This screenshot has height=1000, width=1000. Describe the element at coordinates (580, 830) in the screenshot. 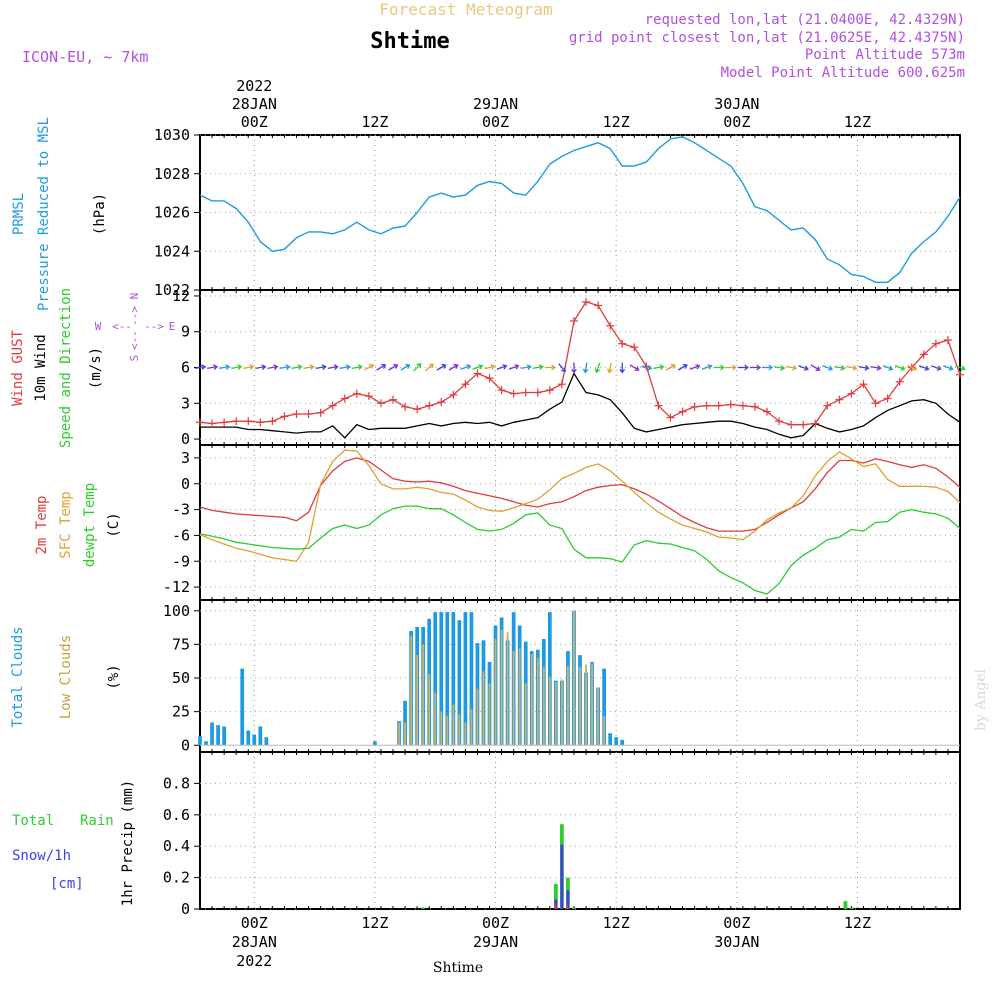

I see `panel-frame` at that location.